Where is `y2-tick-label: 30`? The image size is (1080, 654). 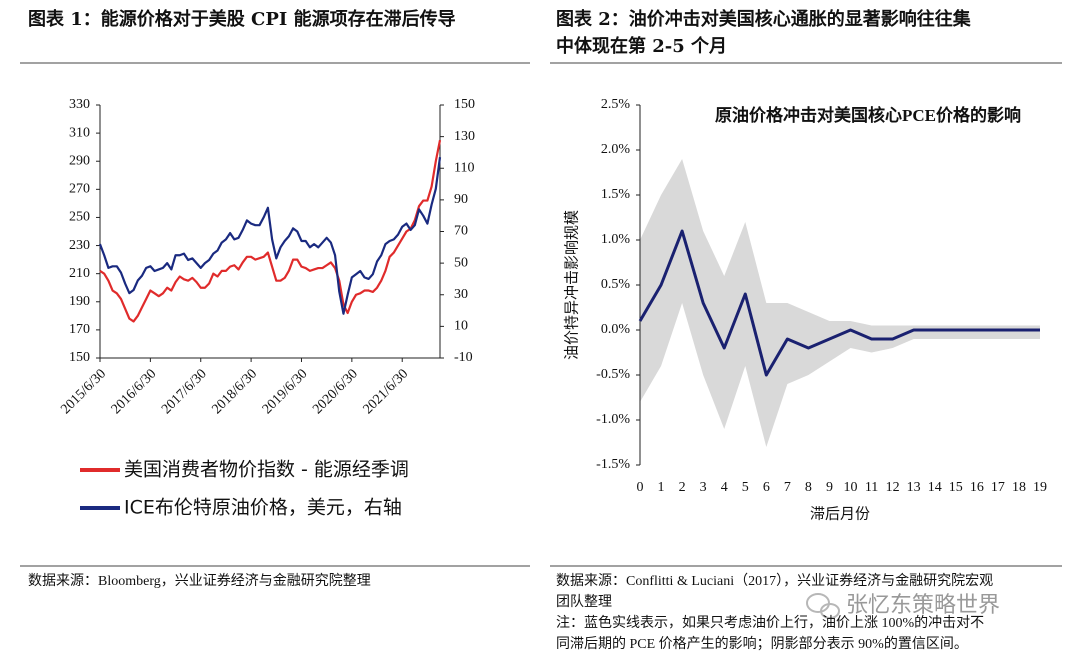 y2-tick-label: 30 is located at coordinates (461, 294).